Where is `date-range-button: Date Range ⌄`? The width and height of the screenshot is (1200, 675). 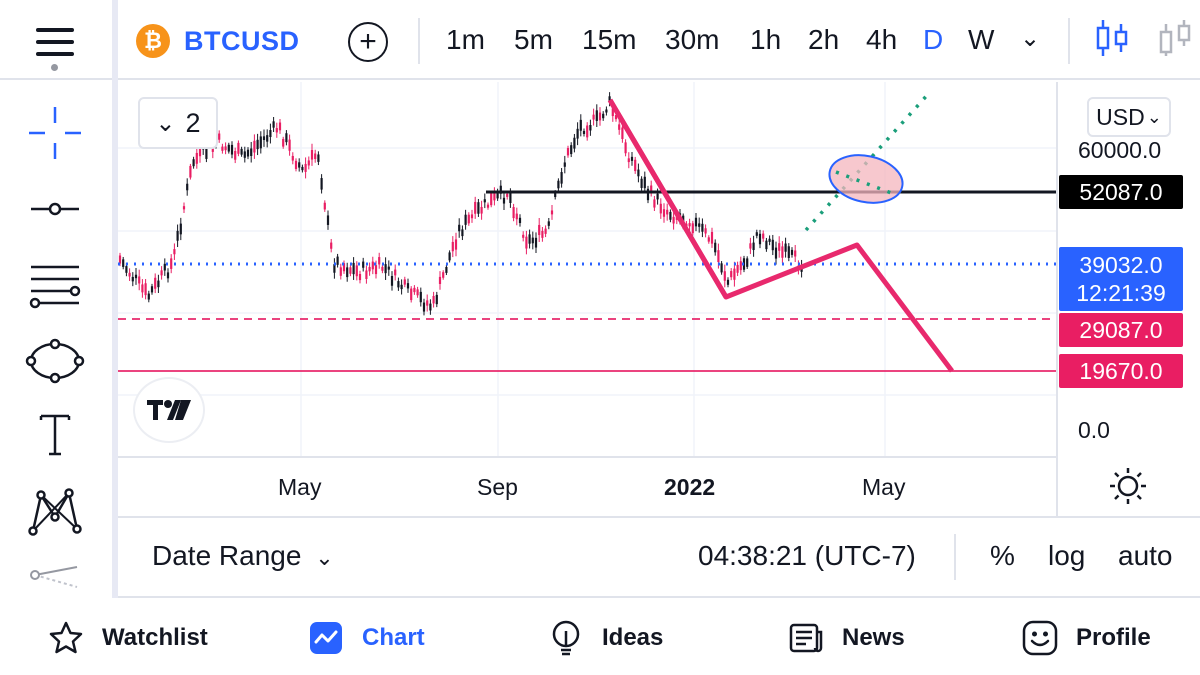
date-range-button: Date Range ⌄ is located at coordinates (243, 556).